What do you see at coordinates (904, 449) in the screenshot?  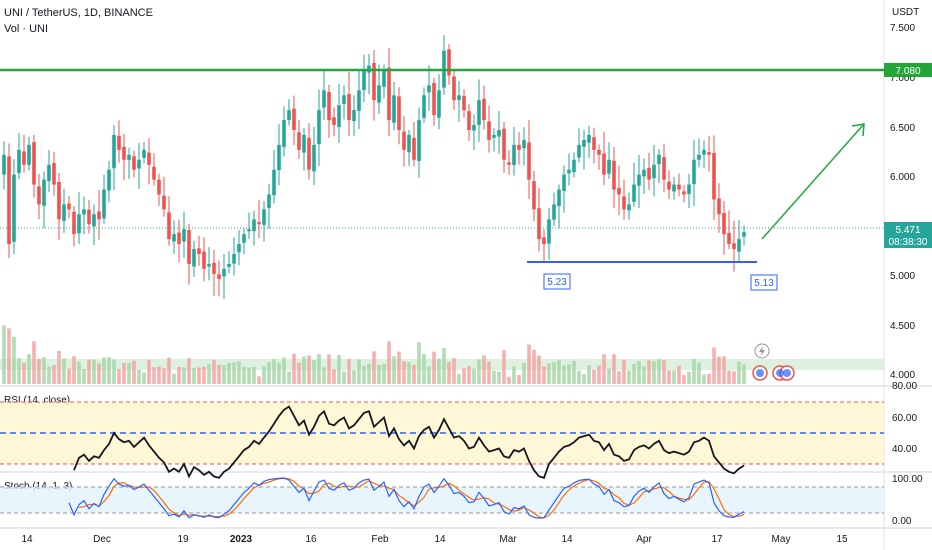 I see `rsi-tick: 40.00` at bounding box center [904, 449].